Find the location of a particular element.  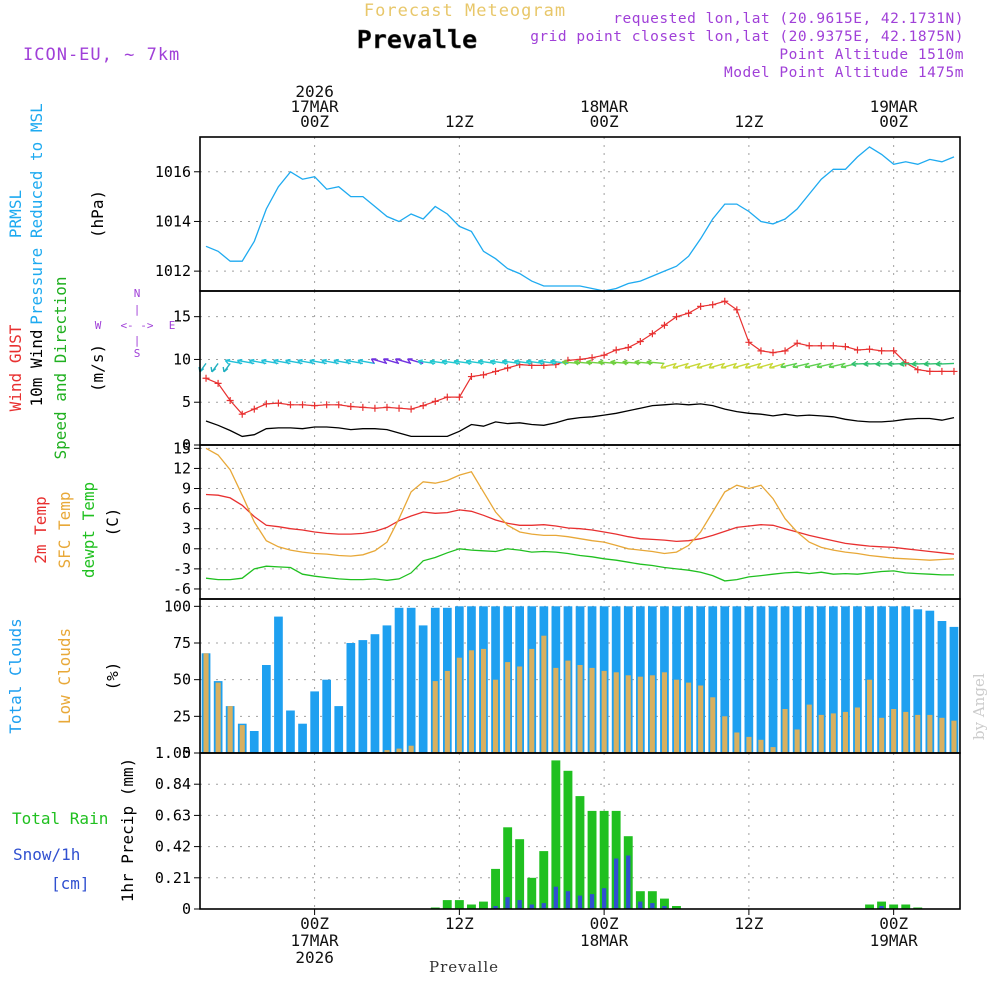

chart-subtitle: Forecast Meteogram is located at coordinates (465, 11).